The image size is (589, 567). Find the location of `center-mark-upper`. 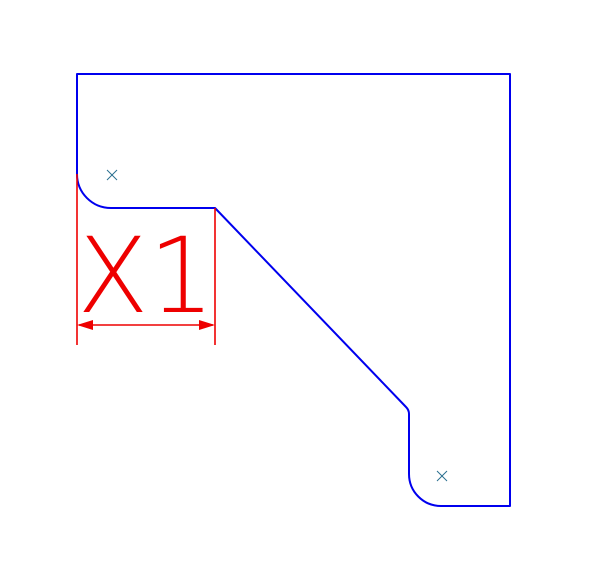

center-mark-upper is located at coordinates (112, 175).